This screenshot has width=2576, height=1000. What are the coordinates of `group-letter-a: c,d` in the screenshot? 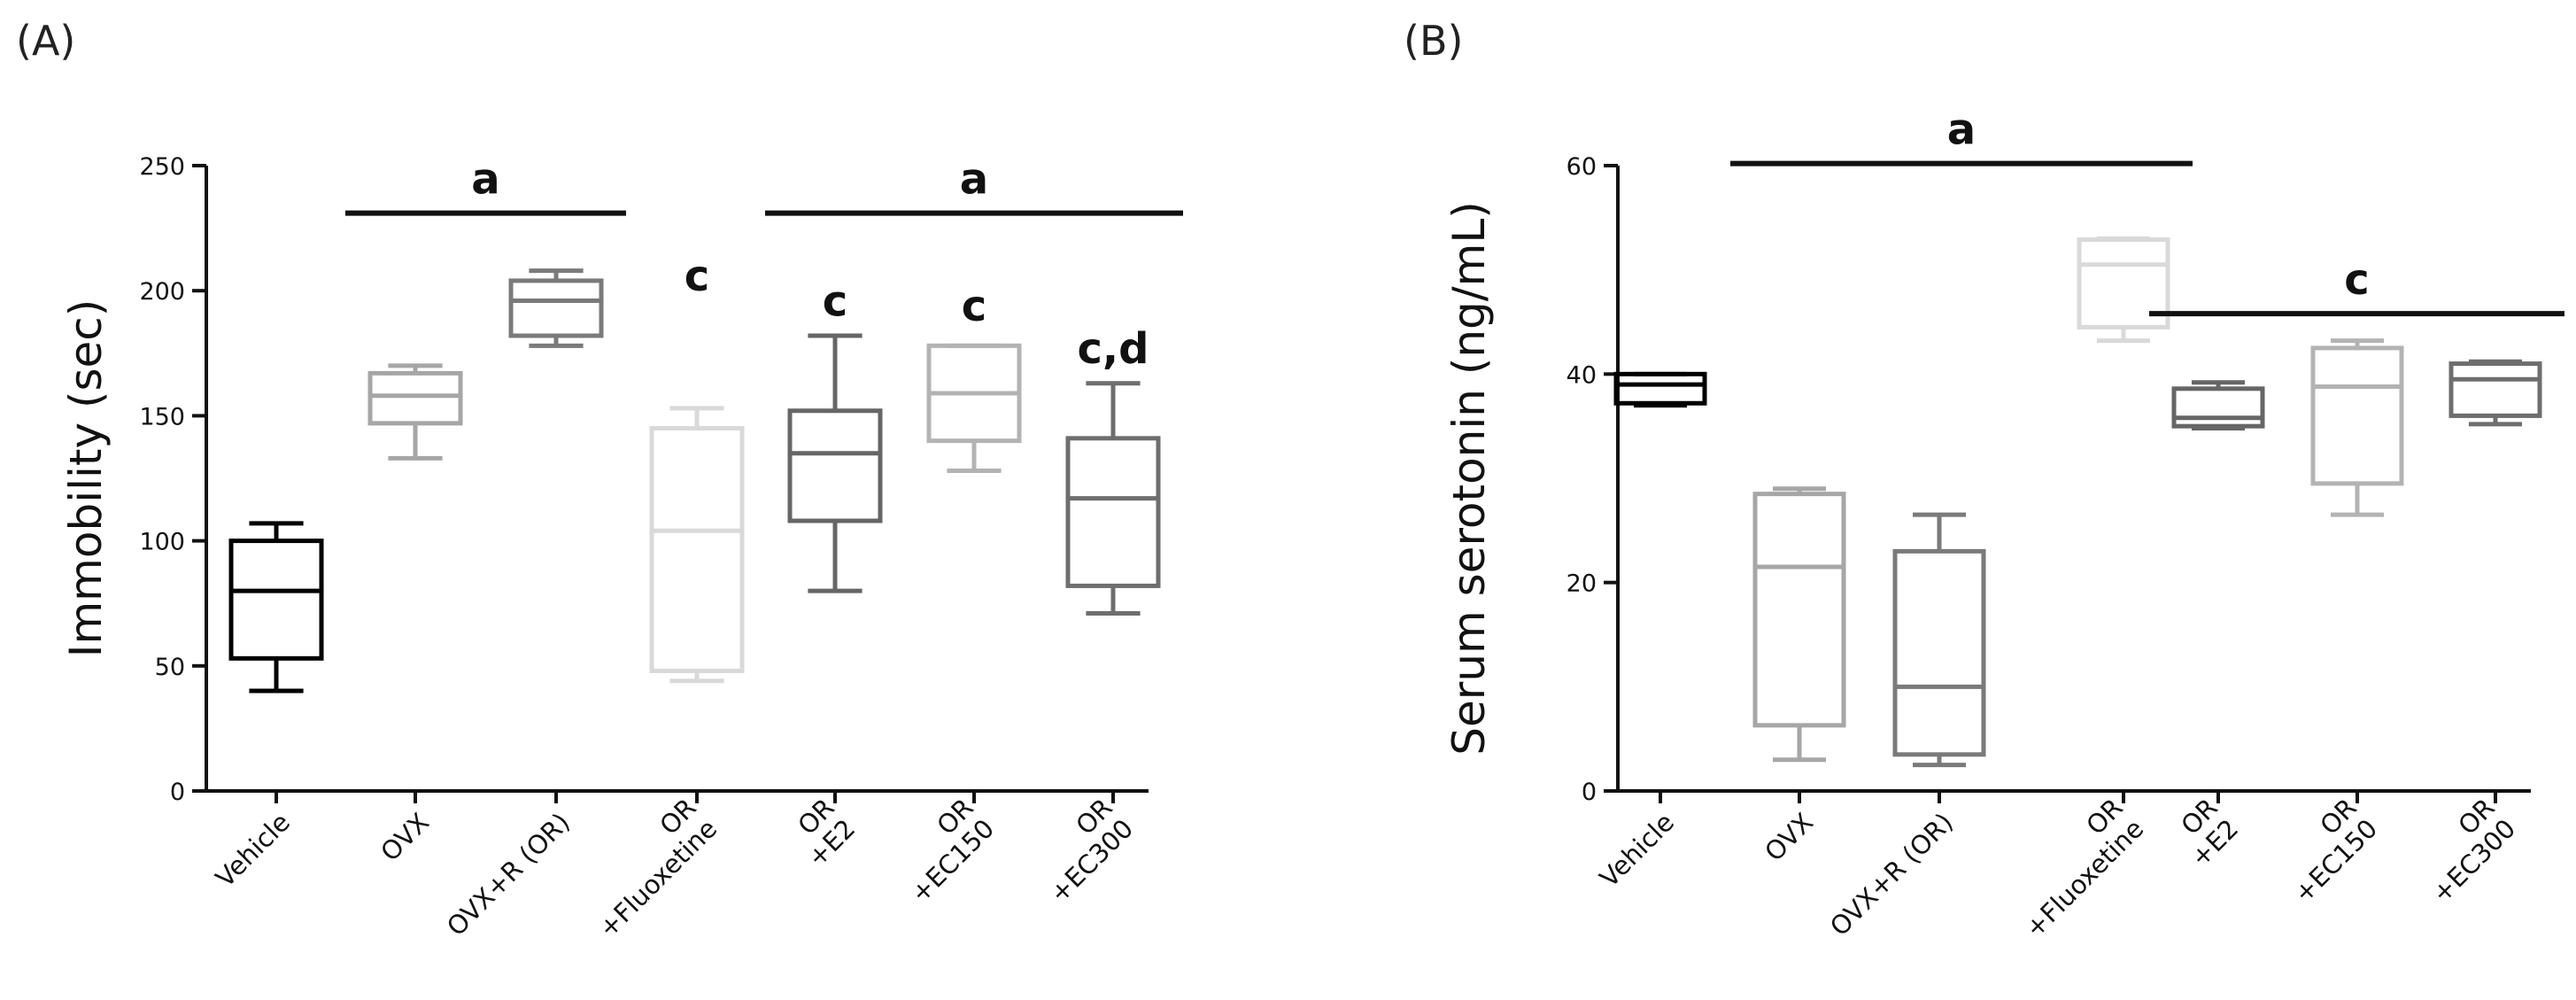 It's located at (1113, 349).